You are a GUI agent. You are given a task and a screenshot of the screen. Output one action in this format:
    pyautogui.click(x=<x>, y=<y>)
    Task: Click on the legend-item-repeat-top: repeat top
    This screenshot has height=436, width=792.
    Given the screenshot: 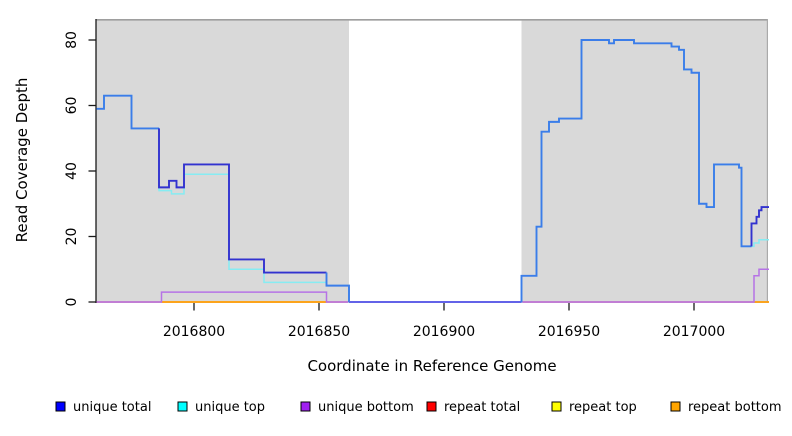 What is the action you would take?
    pyautogui.click(x=594, y=407)
    